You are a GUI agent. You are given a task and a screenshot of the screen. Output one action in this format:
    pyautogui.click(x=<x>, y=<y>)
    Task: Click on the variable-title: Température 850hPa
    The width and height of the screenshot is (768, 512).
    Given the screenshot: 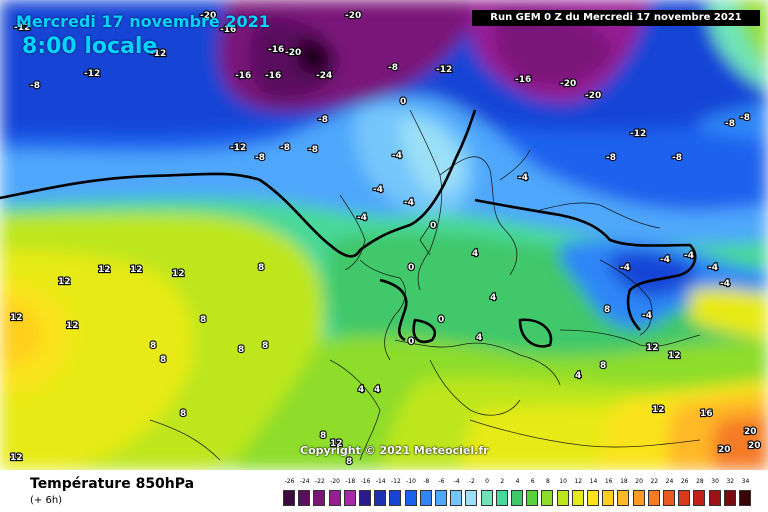 What is the action you would take?
    pyautogui.click(x=112, y=484)
    